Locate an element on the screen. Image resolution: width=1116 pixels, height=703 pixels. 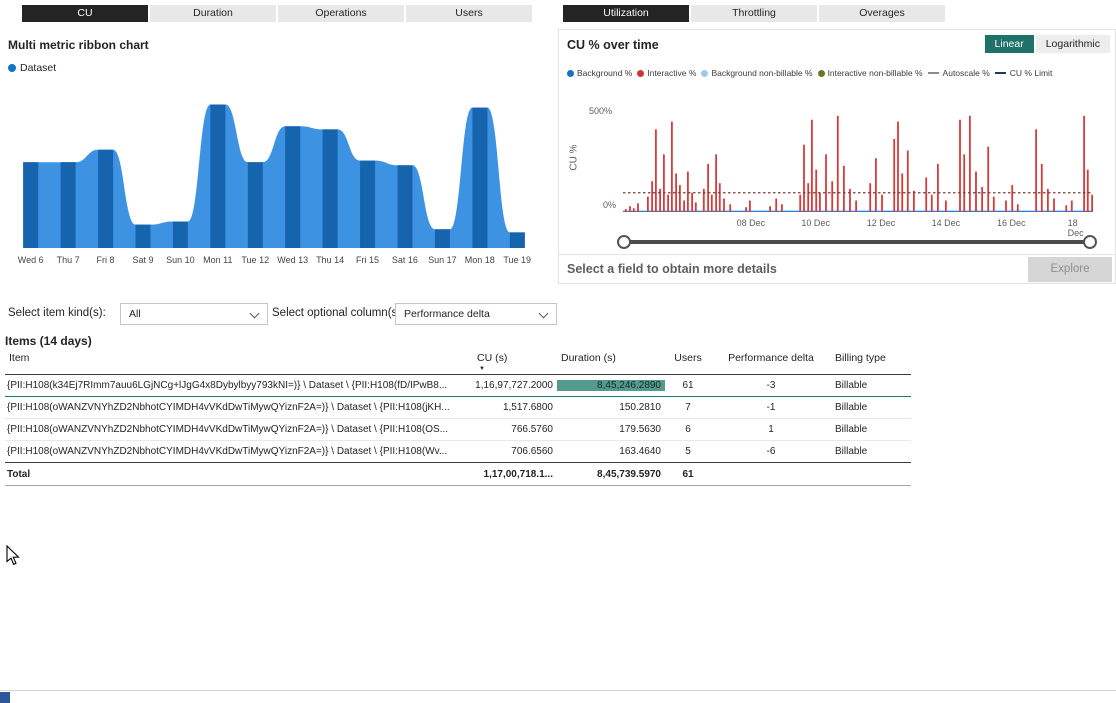
legend-dataset: Dataset is located at coordinates (32, 68).